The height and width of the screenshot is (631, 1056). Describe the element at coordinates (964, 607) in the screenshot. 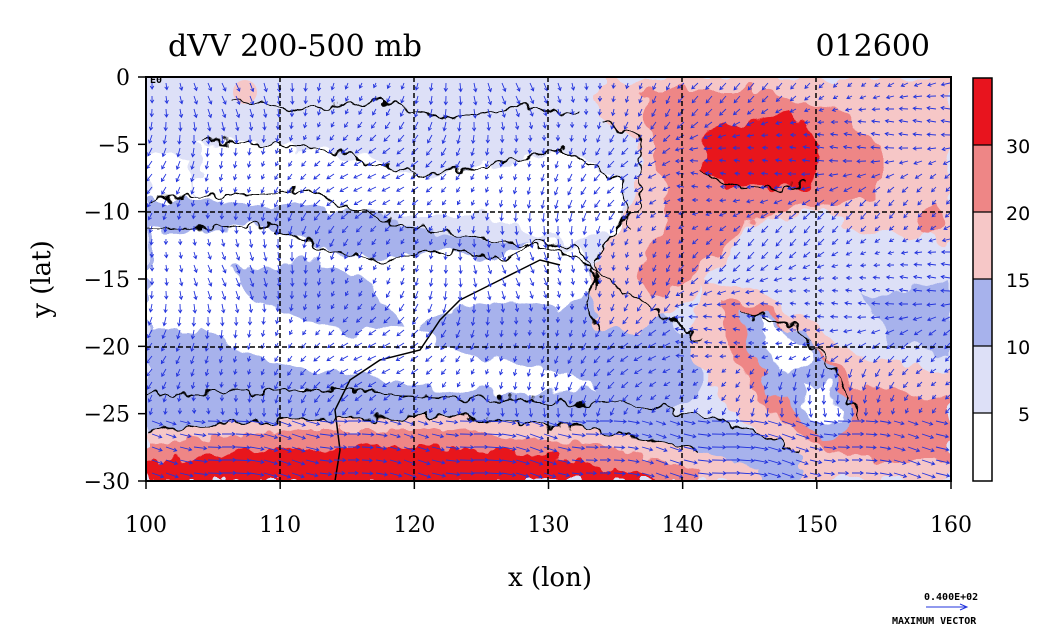

I see `vector-key-arrow-head` at that location.